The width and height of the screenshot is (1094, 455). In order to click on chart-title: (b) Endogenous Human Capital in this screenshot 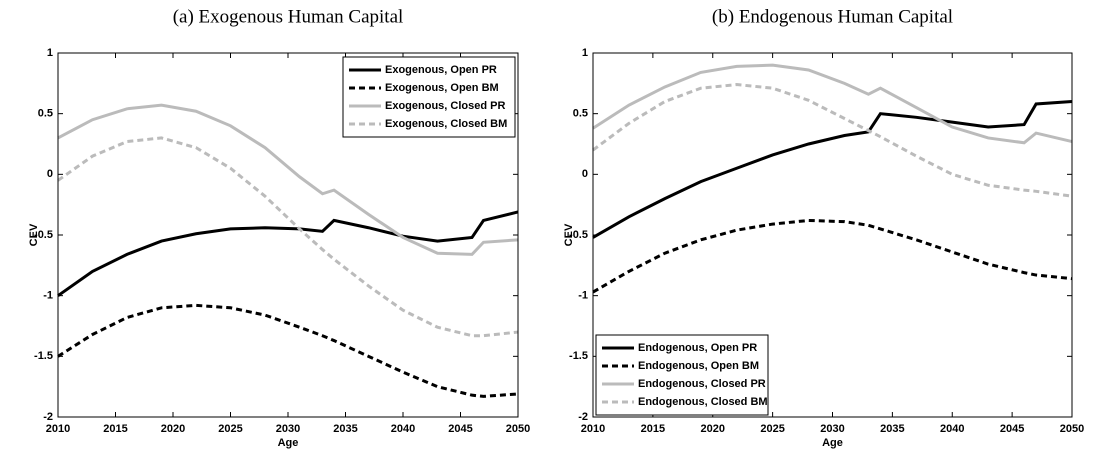, I will do `click(832, 16)`.